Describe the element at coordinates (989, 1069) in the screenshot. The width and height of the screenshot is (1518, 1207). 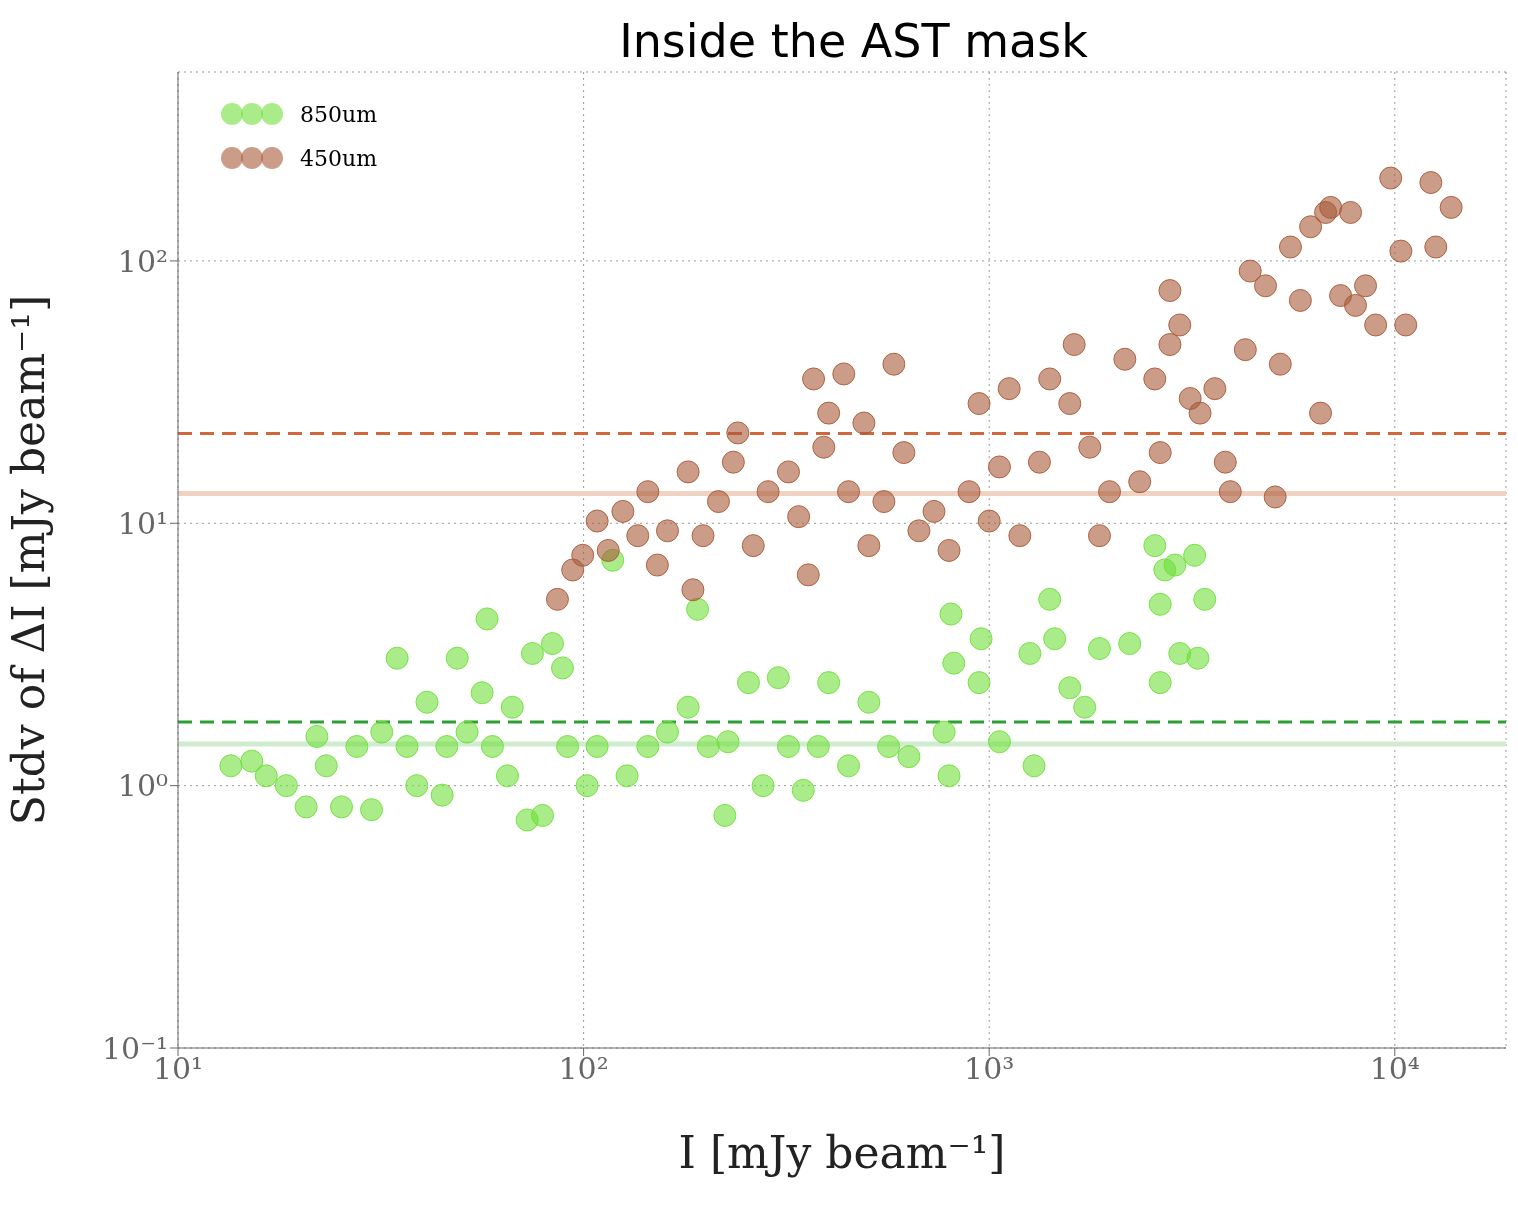
I see `x-tick-label: 10³` at that location.